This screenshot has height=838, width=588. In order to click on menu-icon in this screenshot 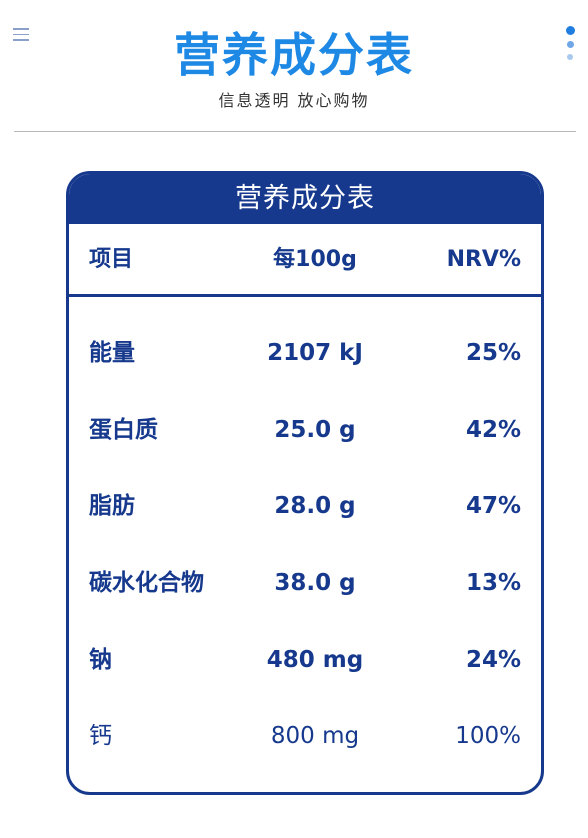, I will do `click(21, 35)`.